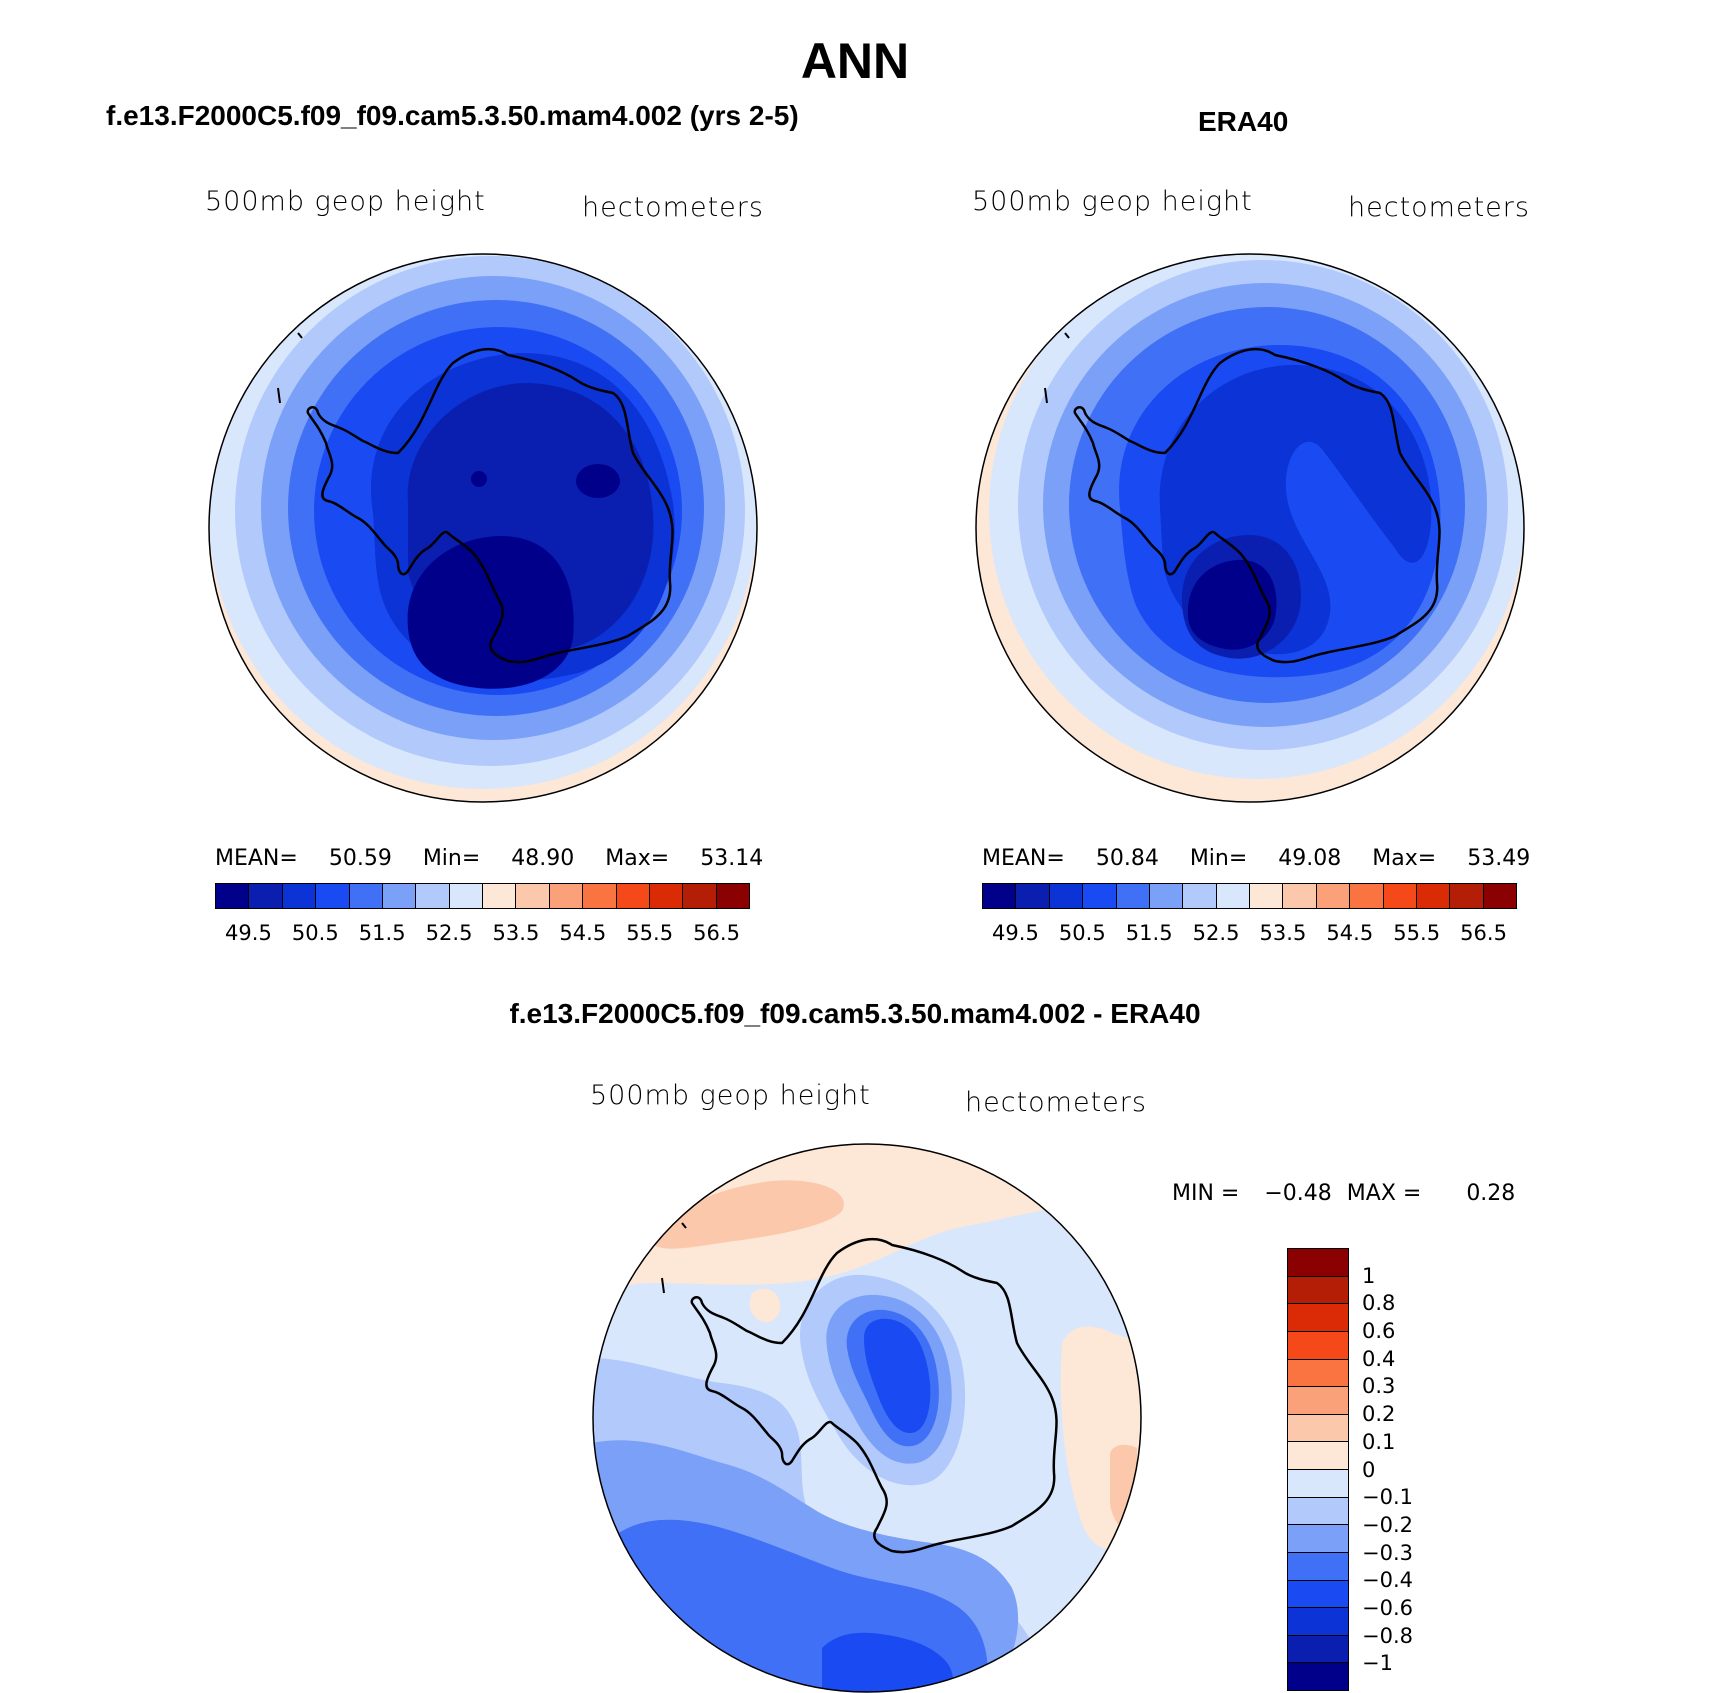 The image size is (1710, 1693). Describe the element at coordinates (1243, 121) in the screenshot. I see `panel-obs-title: ERA40` at that location.